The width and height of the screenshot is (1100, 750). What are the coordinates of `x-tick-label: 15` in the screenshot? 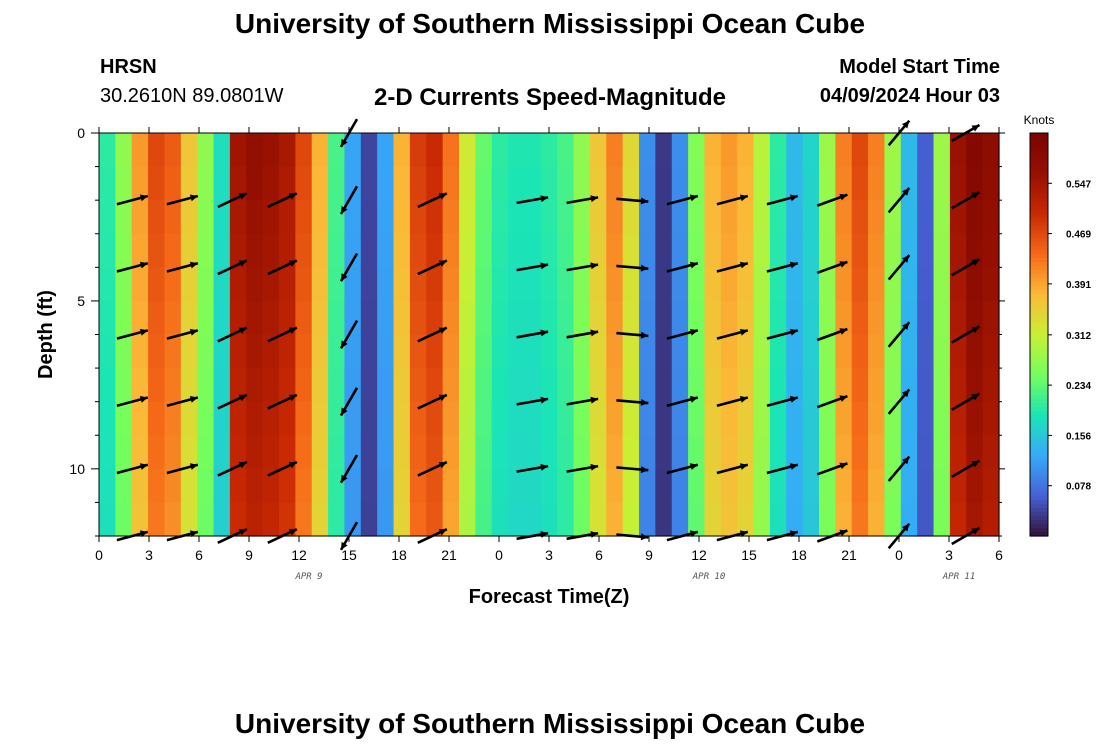 It's located at (349, 555).